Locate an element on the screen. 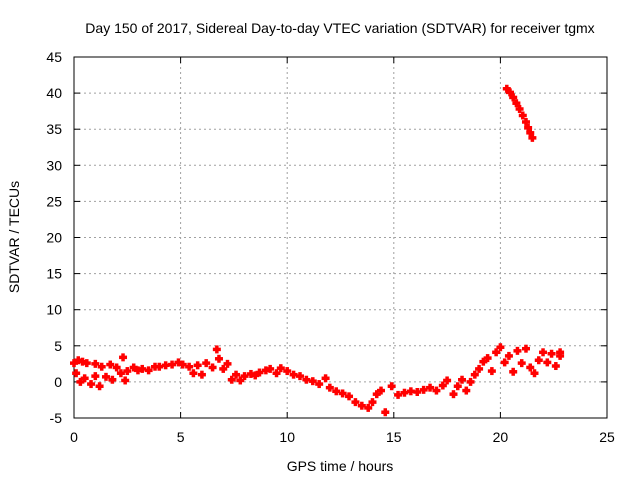 Image resolution: width=640 pixels, height=480 pixels. y-tick-label: 25 is located at coordinates (54, 201).